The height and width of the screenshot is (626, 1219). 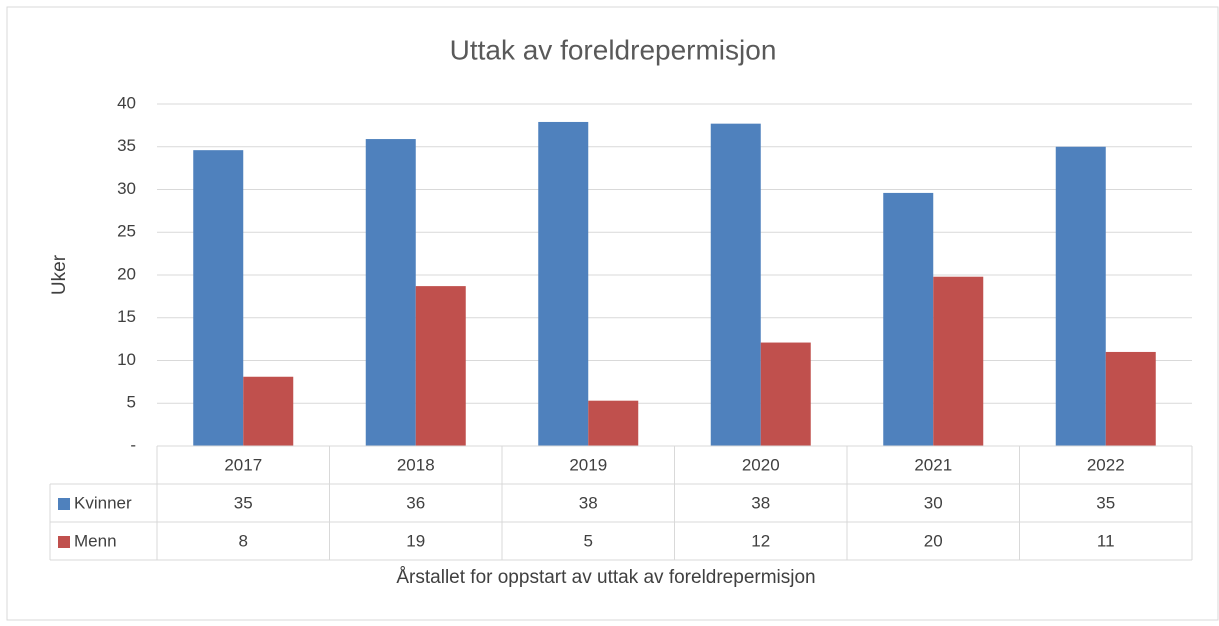 I want to click on x-tick-label: 2018, so click(x=416, y=464).